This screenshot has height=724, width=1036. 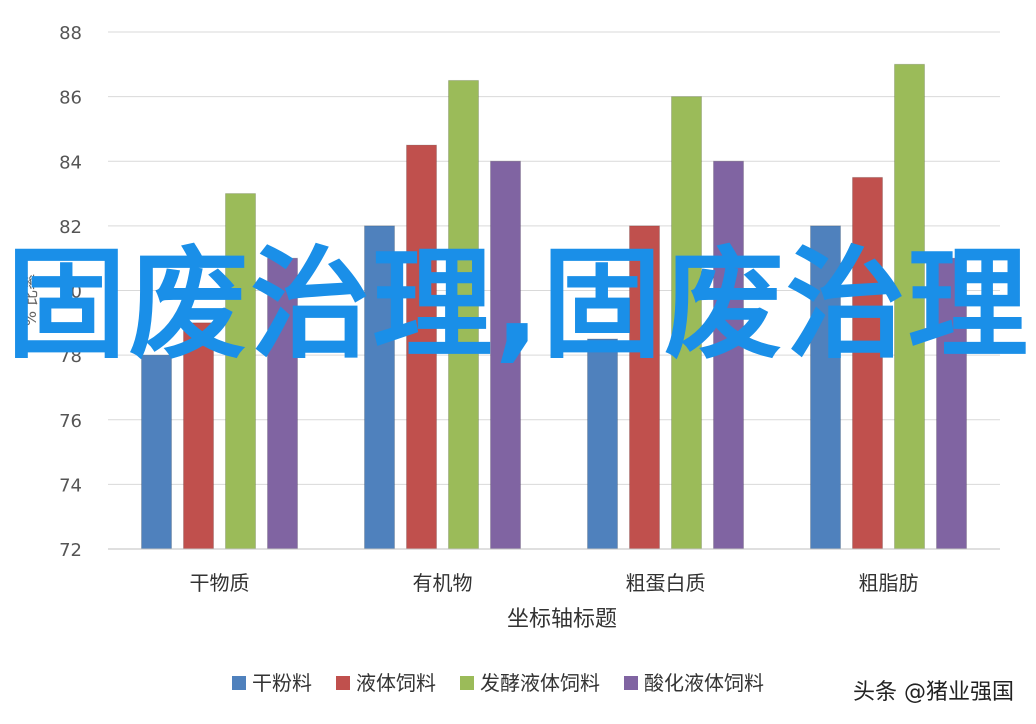 I want to click on y-tick-label: 76, so click(x=70, y=421).